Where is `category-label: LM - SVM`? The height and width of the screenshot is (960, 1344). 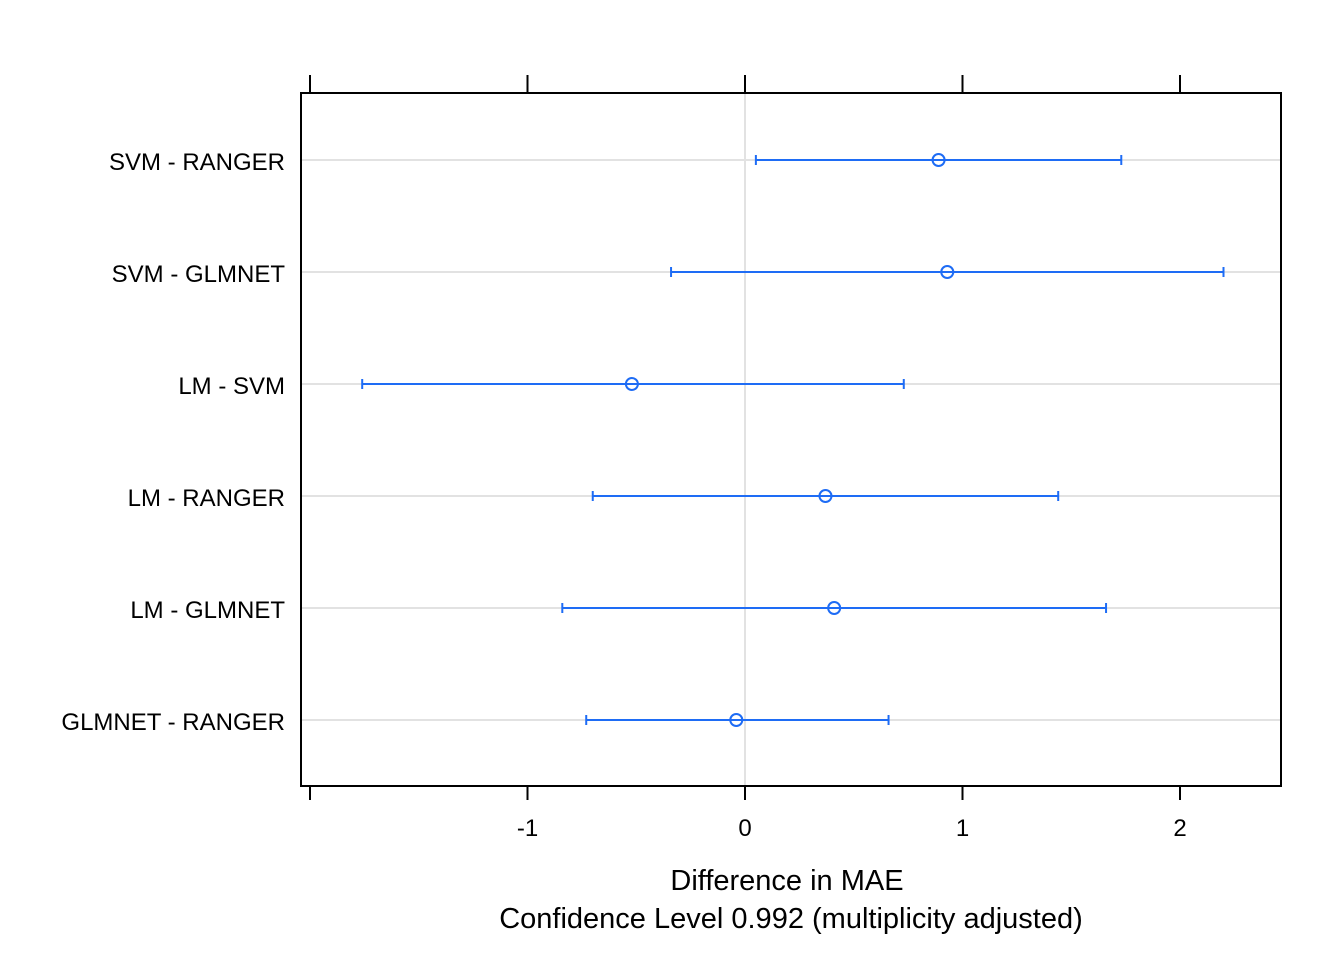
category-label: LM - SVM is located at coordinates (231, 386).